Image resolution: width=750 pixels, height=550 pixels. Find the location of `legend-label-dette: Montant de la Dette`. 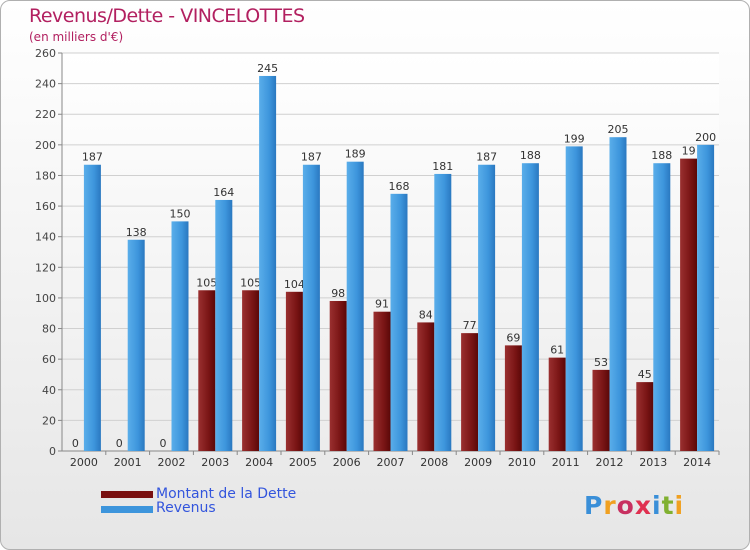

legend-label-dette: Montant de la Dette is located at coordinates (226, 494).